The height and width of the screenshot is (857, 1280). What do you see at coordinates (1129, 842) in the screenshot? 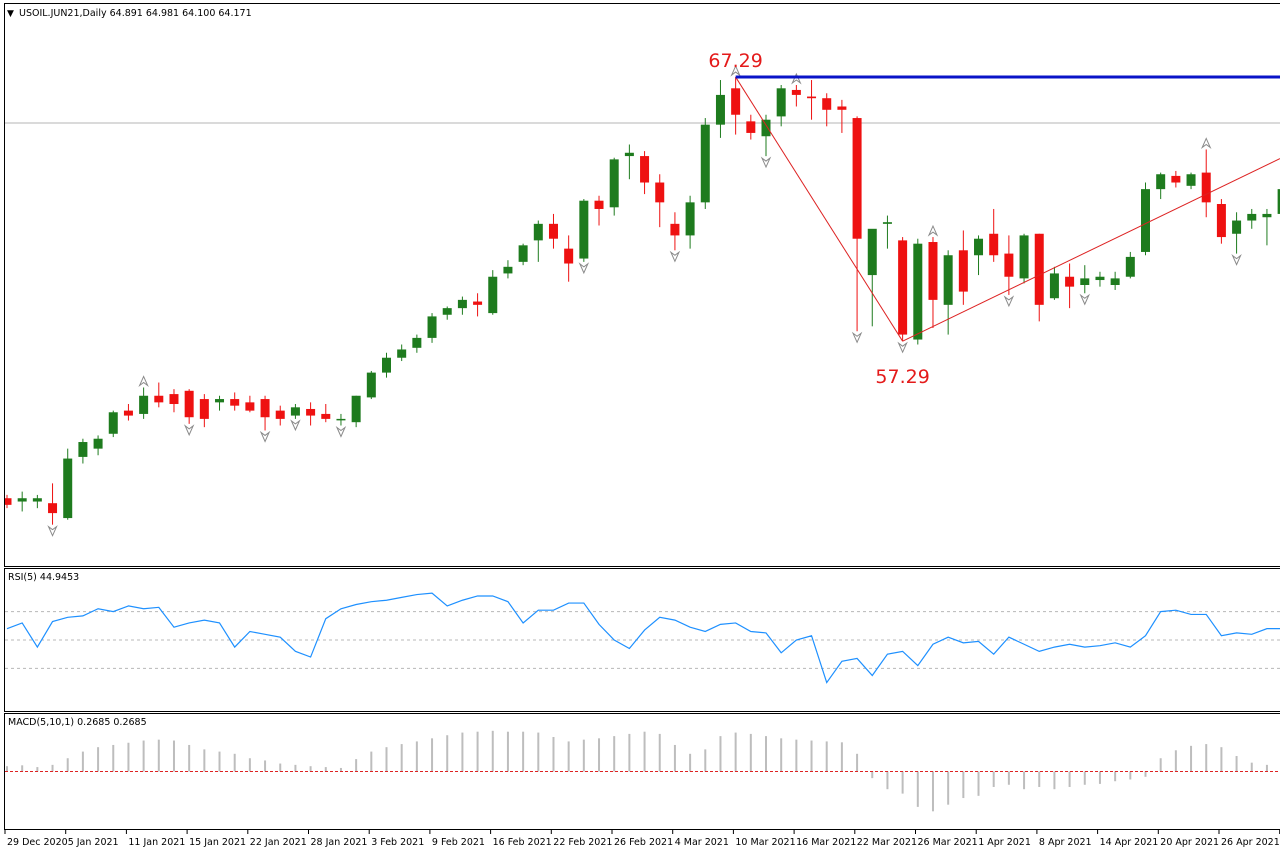
I see `x-axis-tick-label: 14 Apr 2021` at bounding box center [1129, 842].